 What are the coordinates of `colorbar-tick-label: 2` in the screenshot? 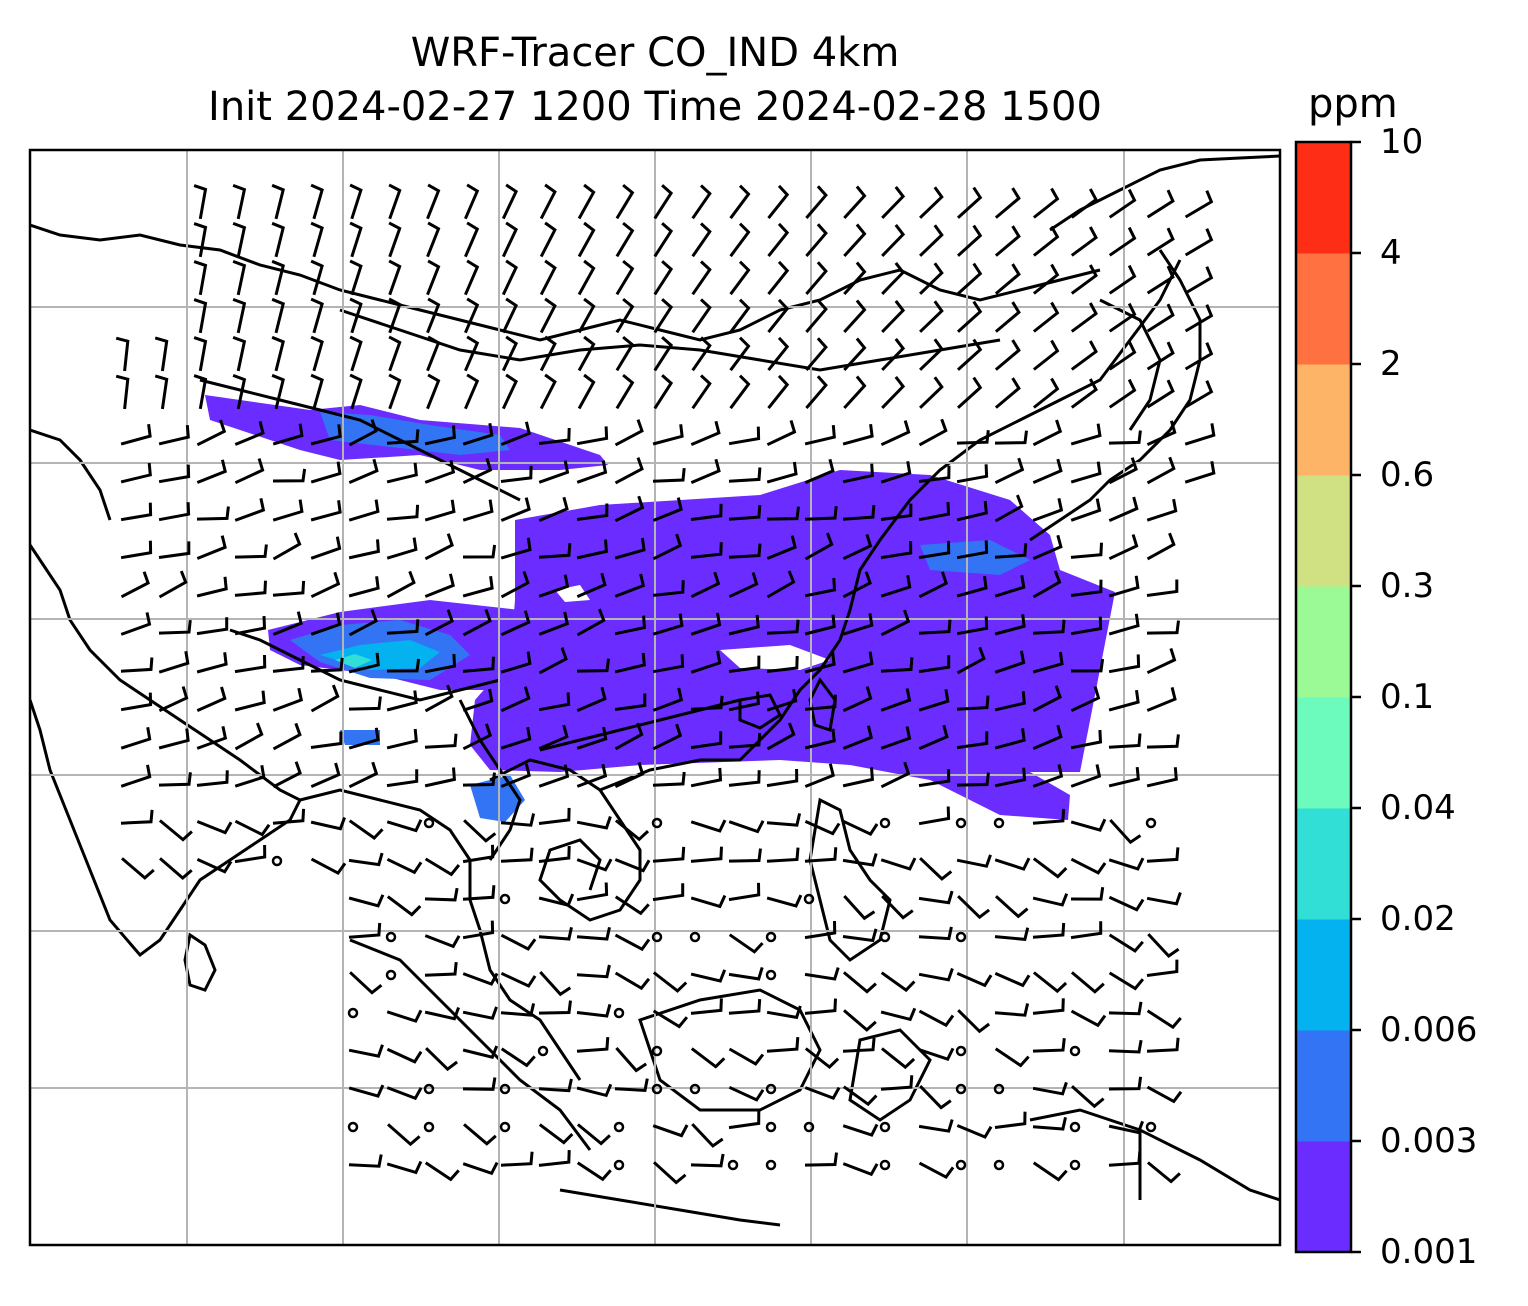 It's located at (1391, 364).